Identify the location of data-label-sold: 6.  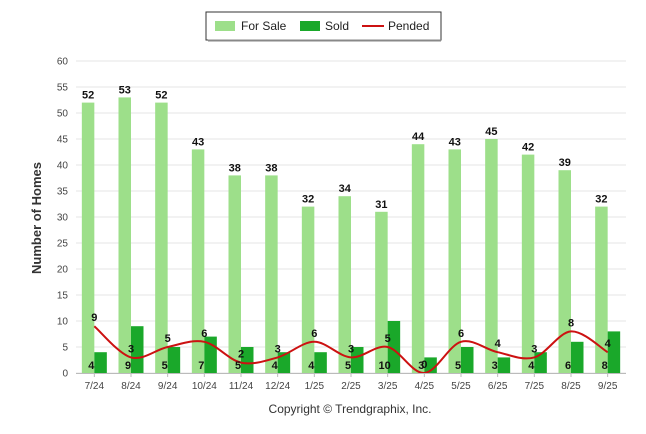
(568, 366).